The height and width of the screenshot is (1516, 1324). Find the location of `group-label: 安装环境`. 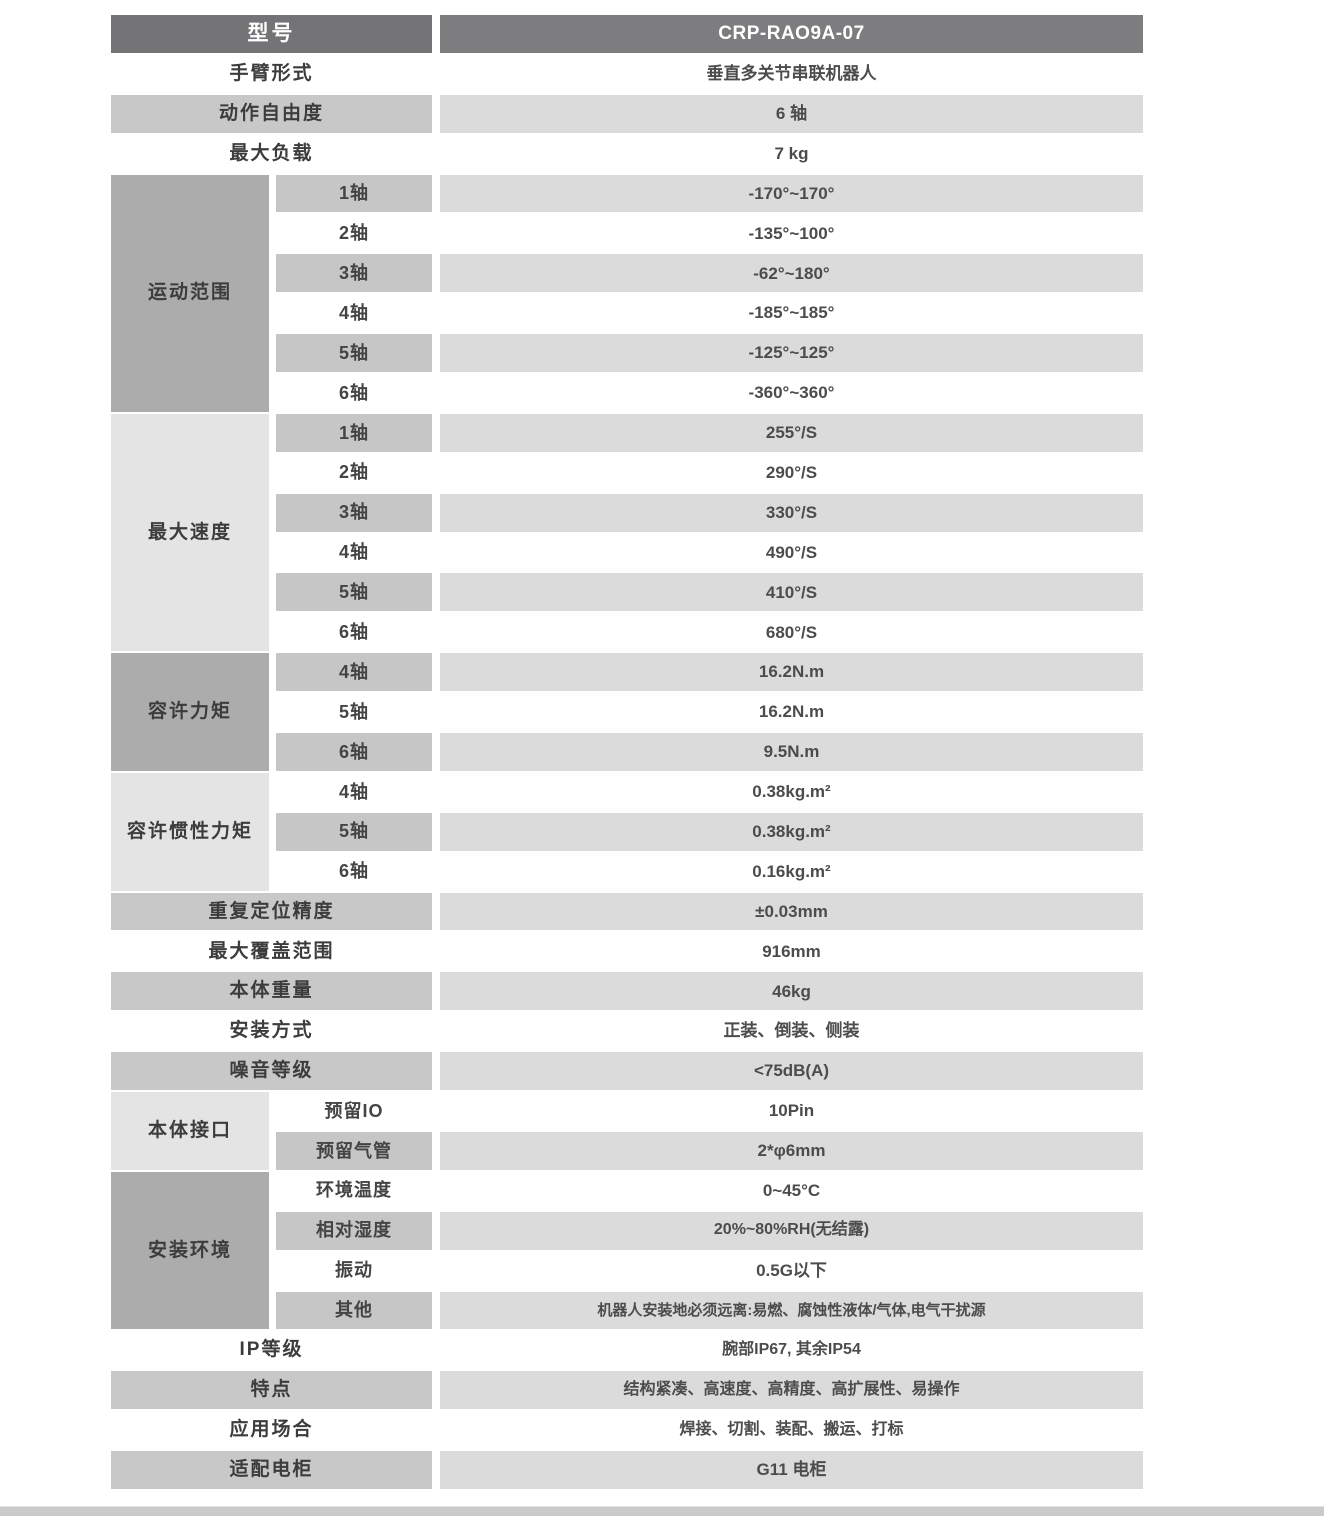

group-label: 安装环境 is located at coordinates (190, 1250).